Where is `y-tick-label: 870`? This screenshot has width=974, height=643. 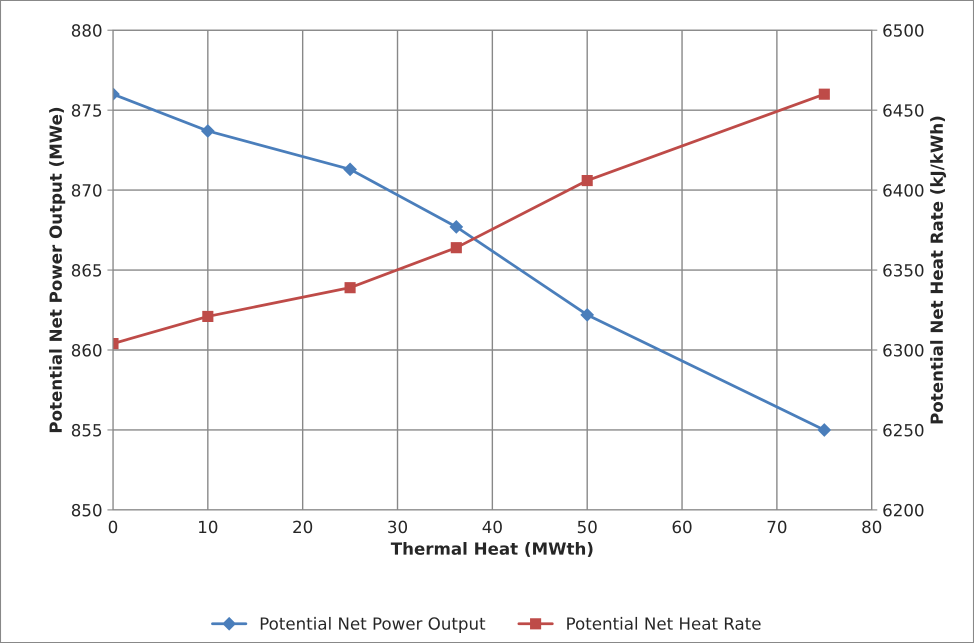 y-tick-label: 870 is located at coordinates (87, 190).